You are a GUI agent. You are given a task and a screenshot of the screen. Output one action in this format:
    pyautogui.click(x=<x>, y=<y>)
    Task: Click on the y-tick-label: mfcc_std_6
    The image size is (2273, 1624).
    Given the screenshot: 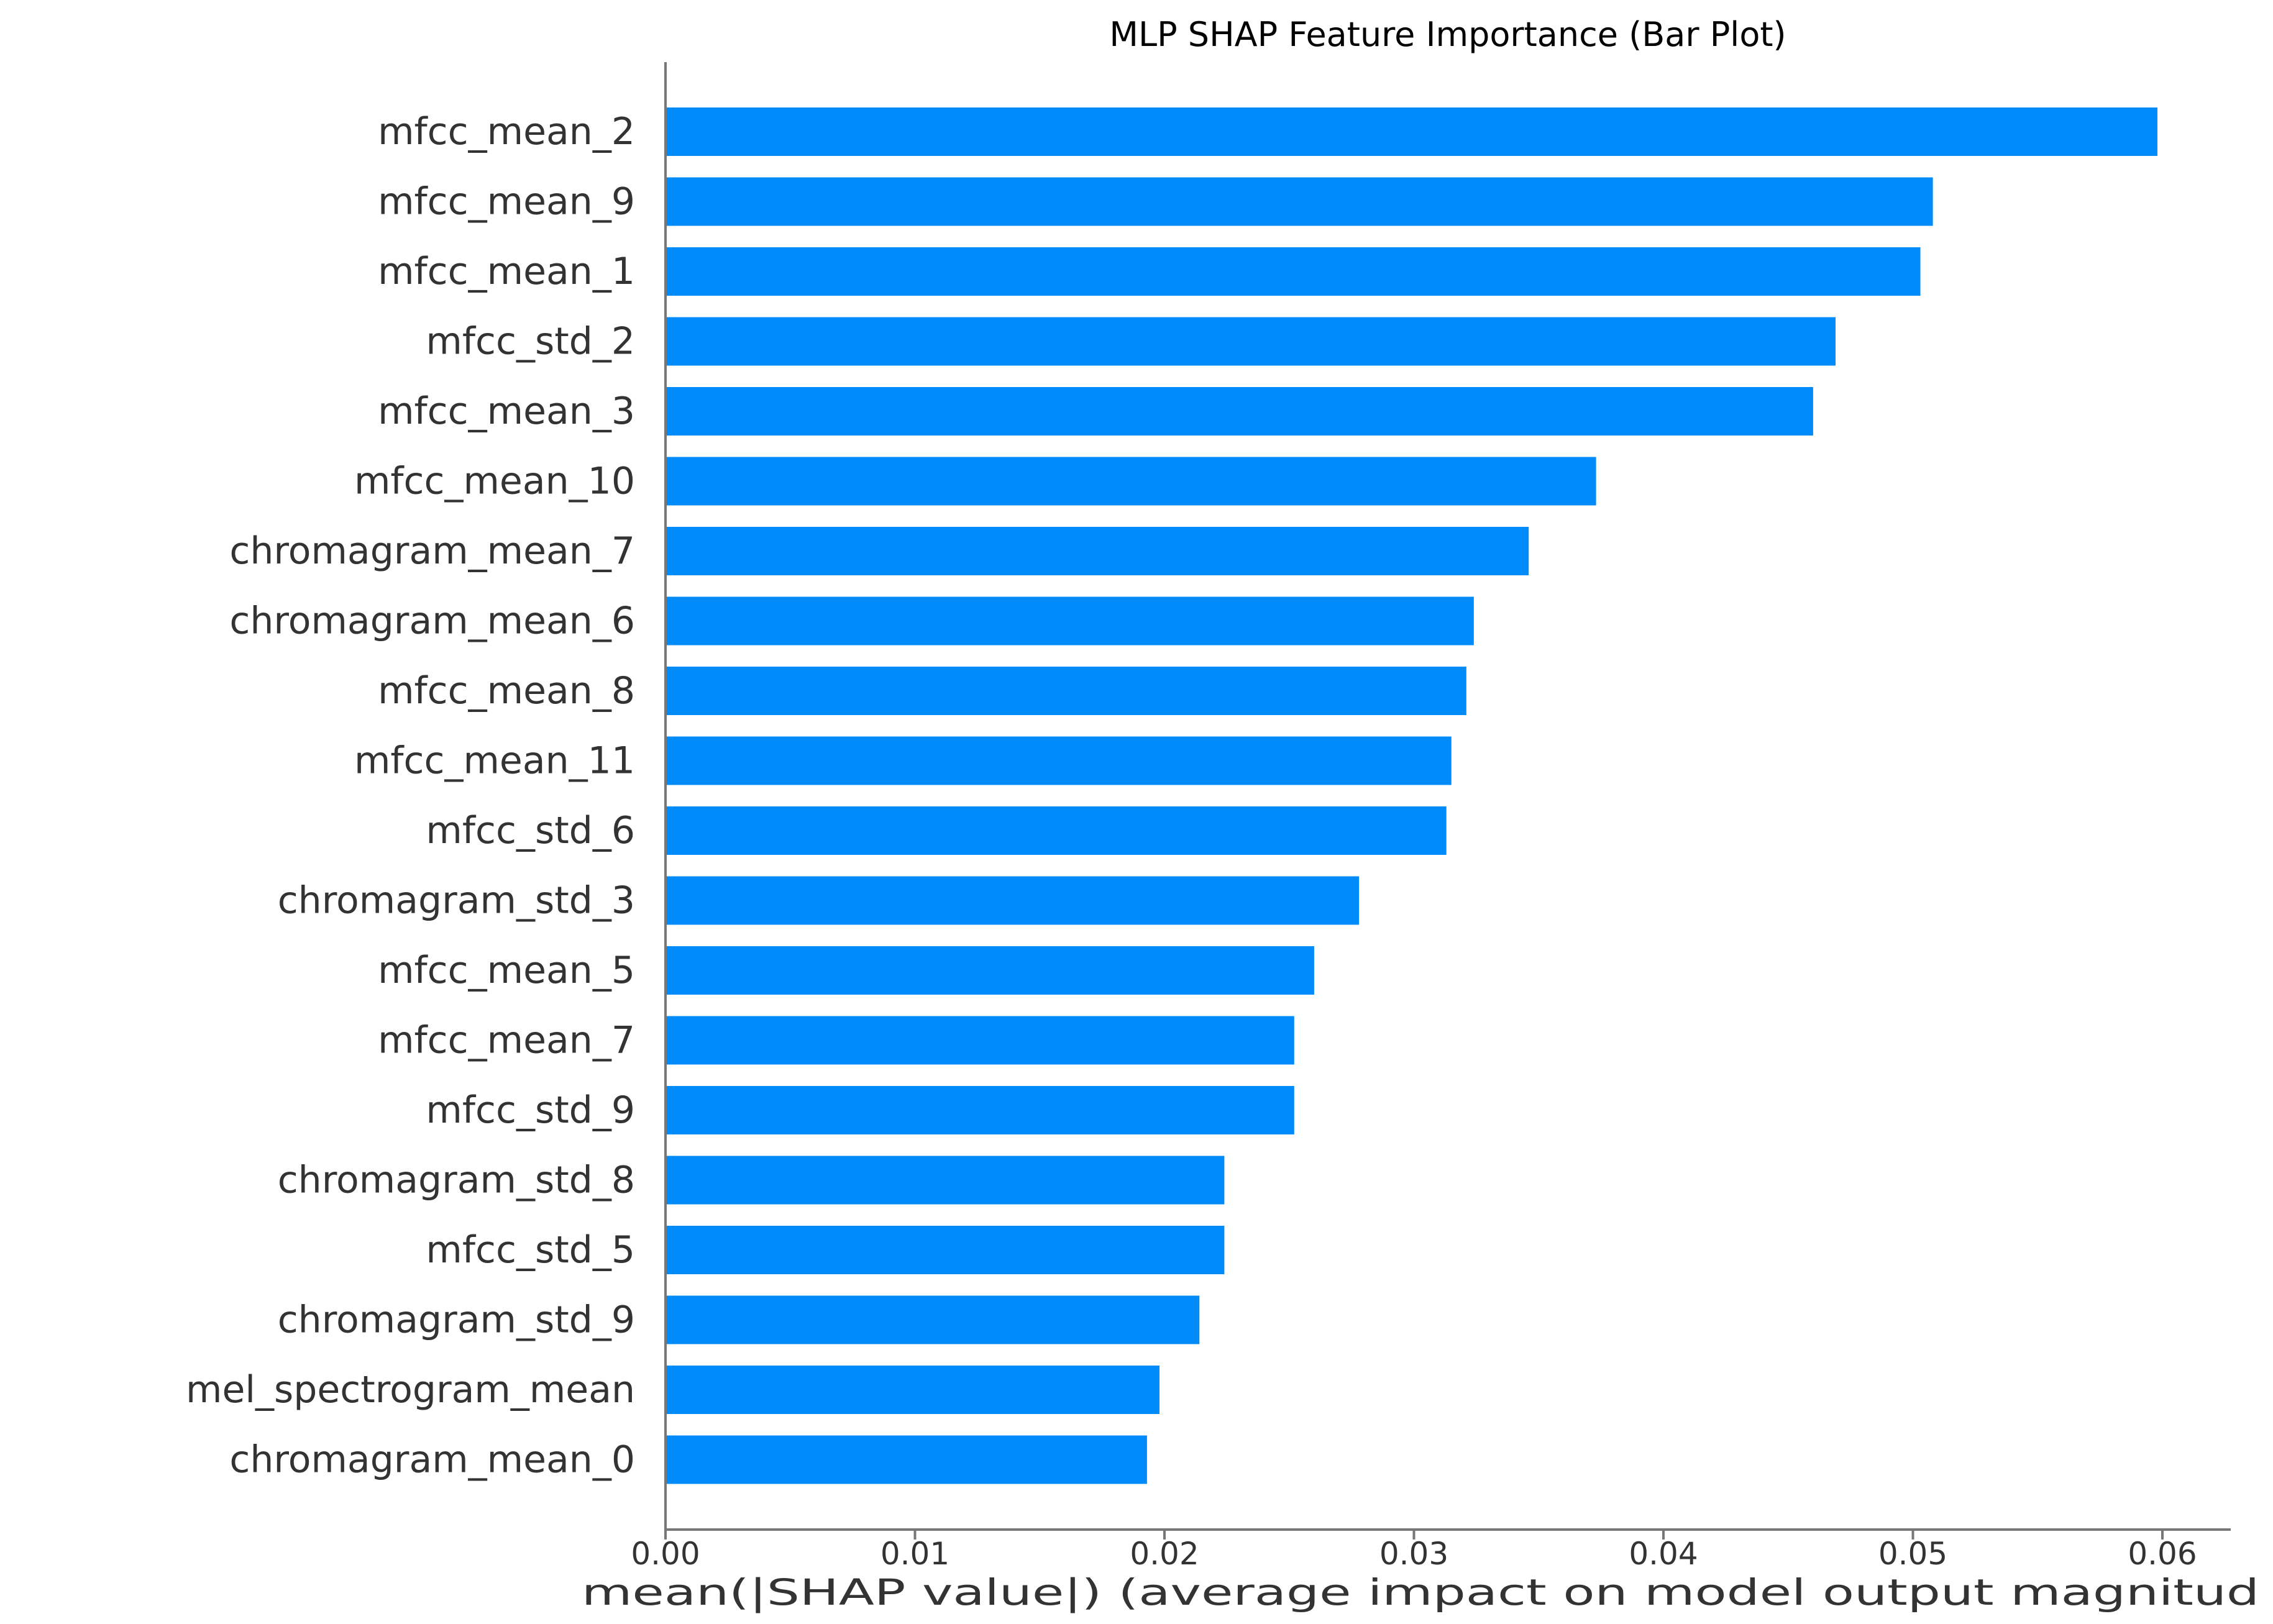 What is the action you would take?
    pyautogui.click(x=530, y=830)
    